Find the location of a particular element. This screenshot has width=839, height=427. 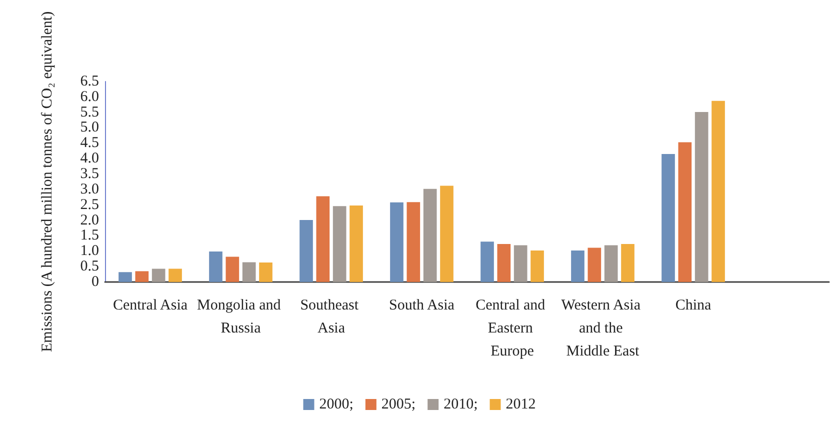

y-tick-label: 5.5 is located at coordinates (89, 112).